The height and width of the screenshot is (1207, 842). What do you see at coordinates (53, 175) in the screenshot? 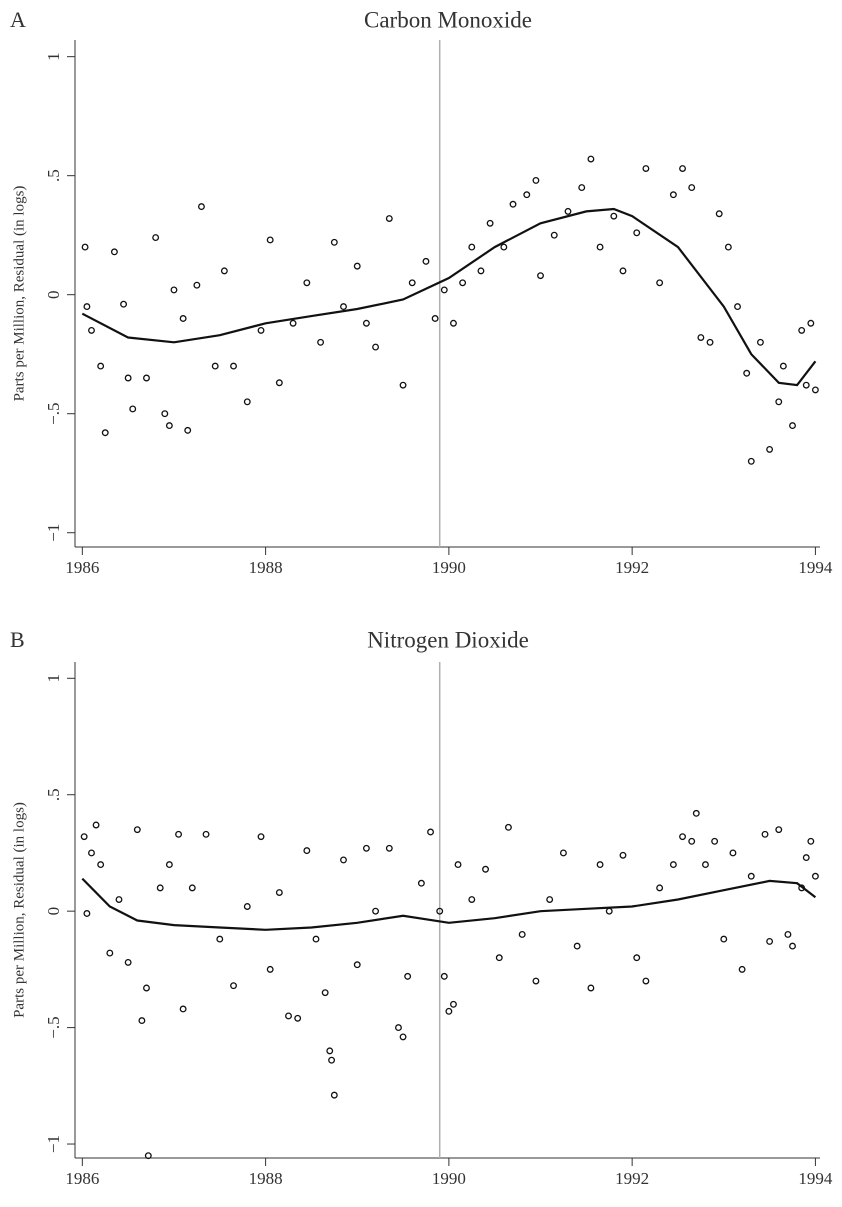
I see `y-tick-label: .5` at bounding box center [53, 175].